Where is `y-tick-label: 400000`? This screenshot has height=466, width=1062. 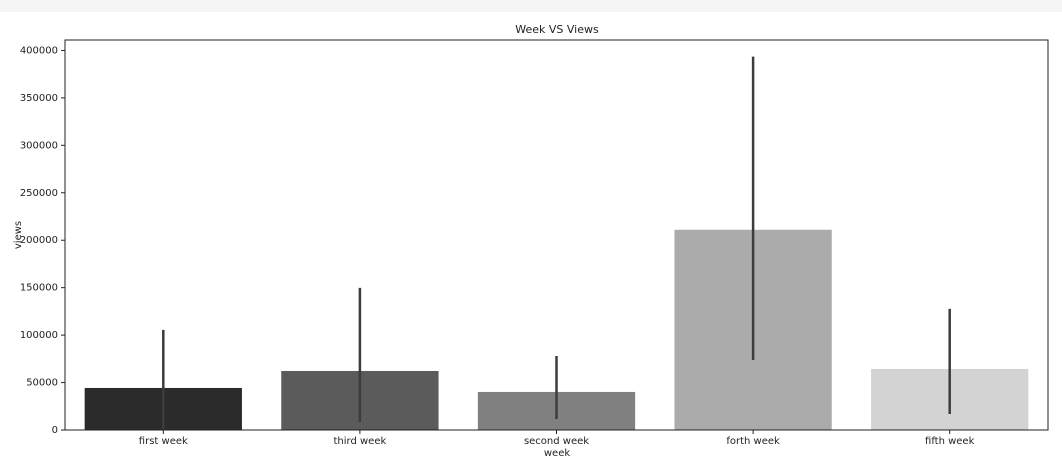
y-tick-label: 400000 is located at coordinates (39, 50).